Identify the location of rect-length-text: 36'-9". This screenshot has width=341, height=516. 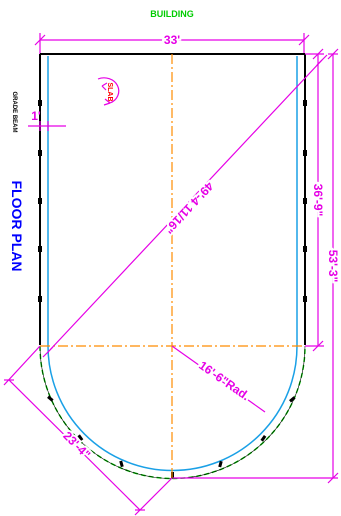
(318, 200).